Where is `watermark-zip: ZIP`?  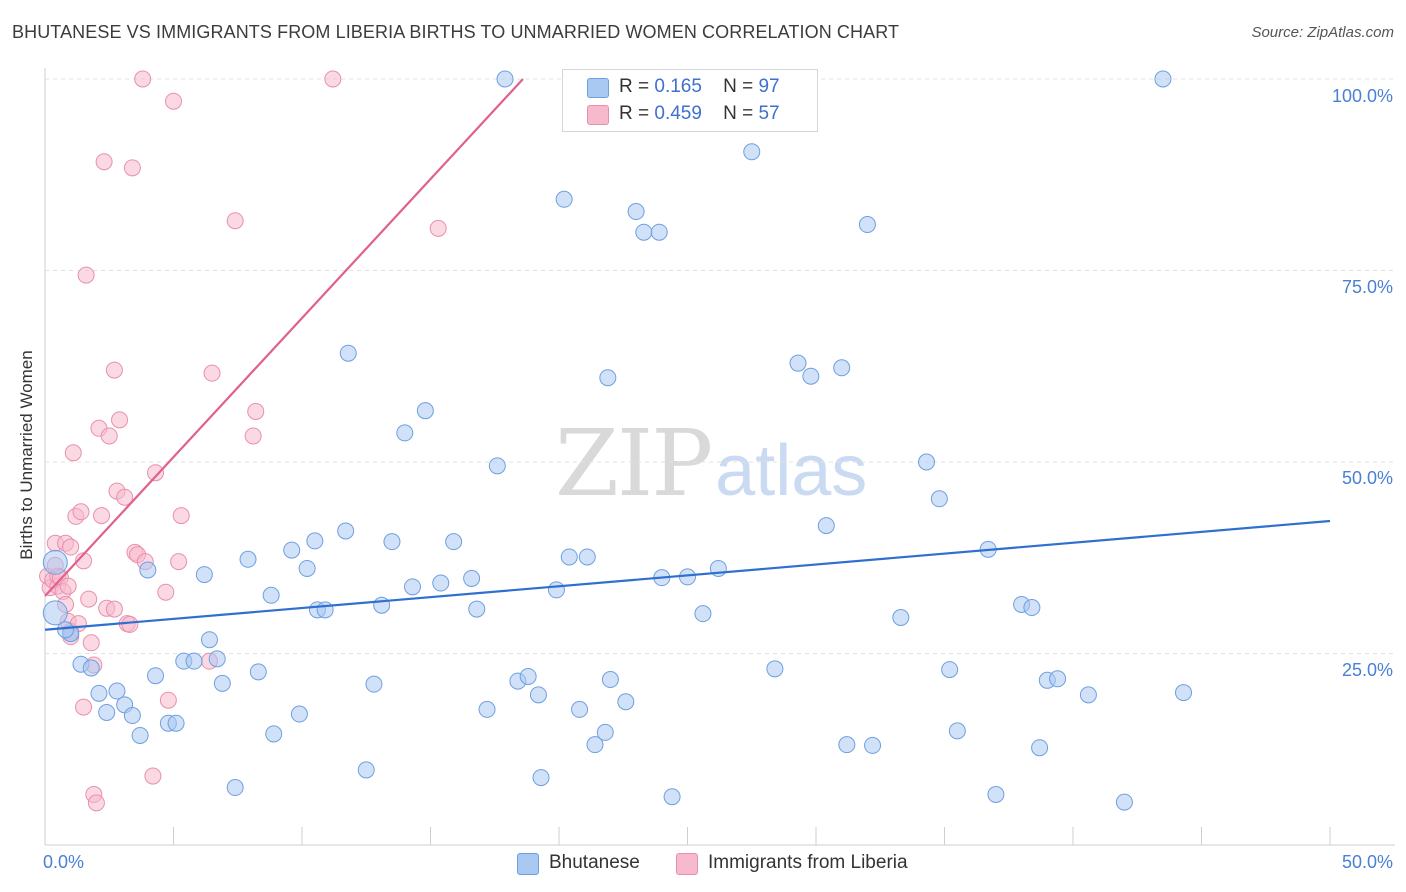 watermark-zip: ZIP is located at coordinates (634, 463).